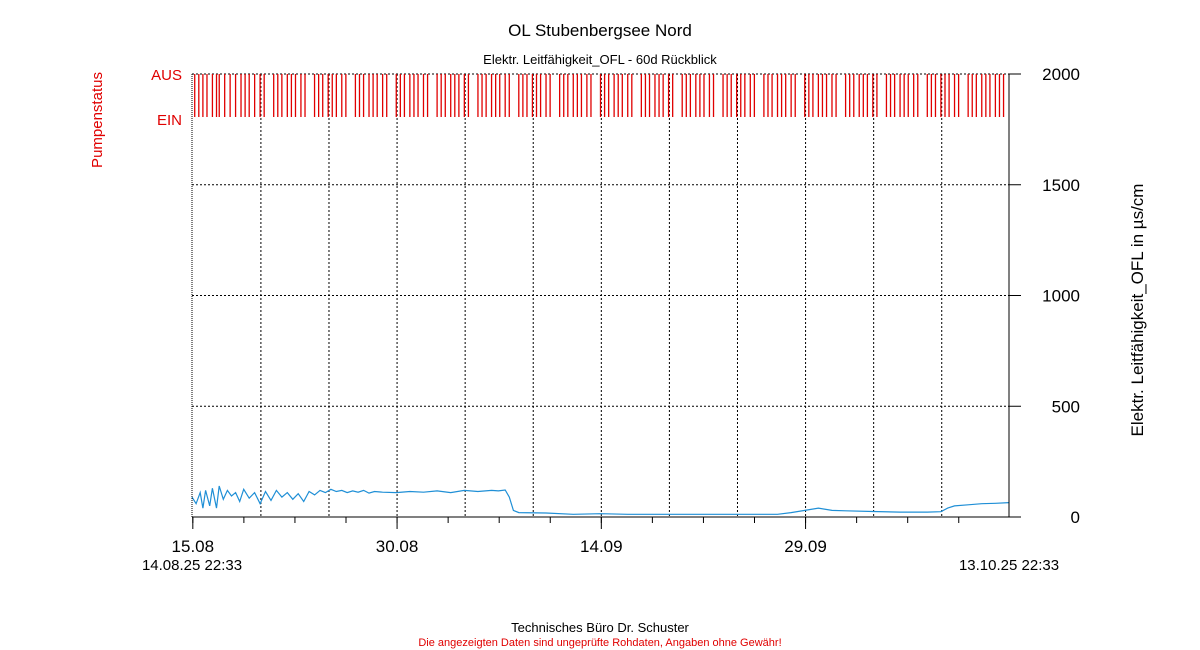 This screenshot has height=650, width=1200. What do you see at coordinates (600, 627) in the screenshot?
I see `footer-company: Technisches Büro Dr. Schuster` at bounding box center [600, 627].